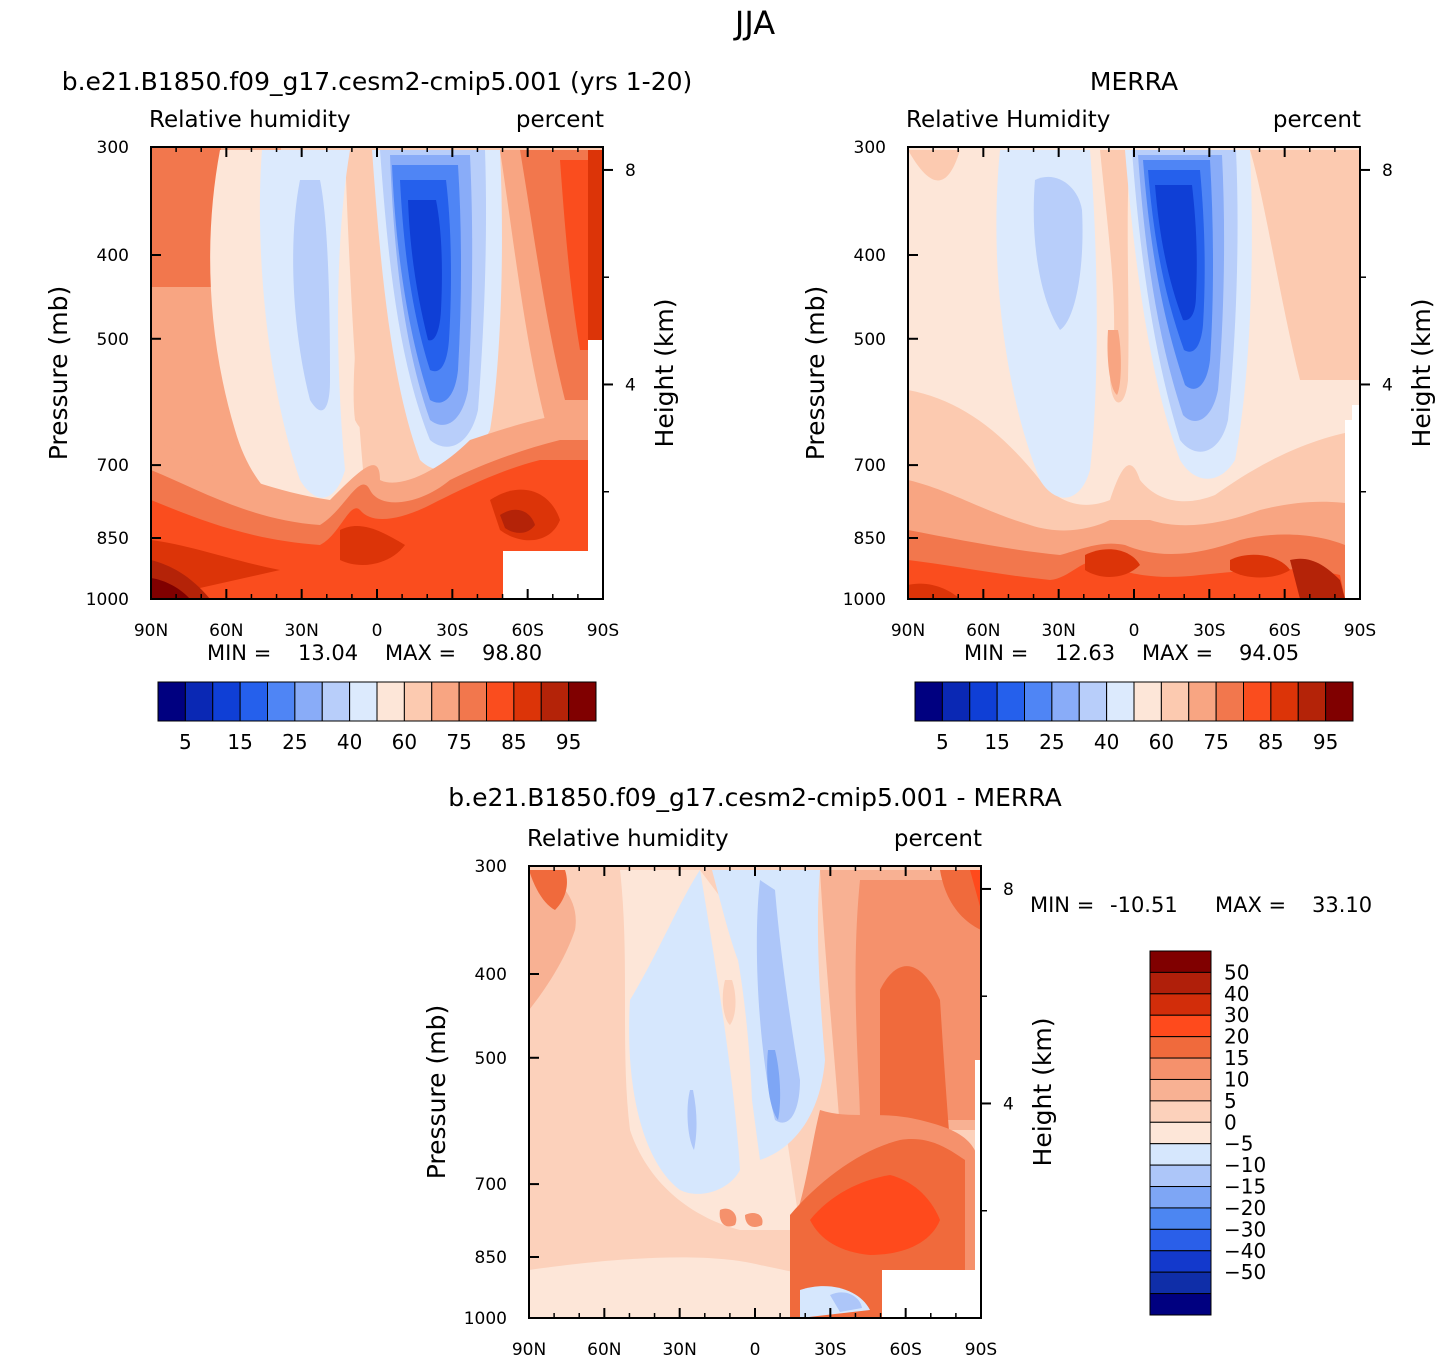 Image resolution: width=1441 pixels, height=1361 pixels. What do you see at coordinates (1387, 385) in the screenshot?
I see `panel-merra-y2tick-label: 4` at bounding box center [1387, 385].